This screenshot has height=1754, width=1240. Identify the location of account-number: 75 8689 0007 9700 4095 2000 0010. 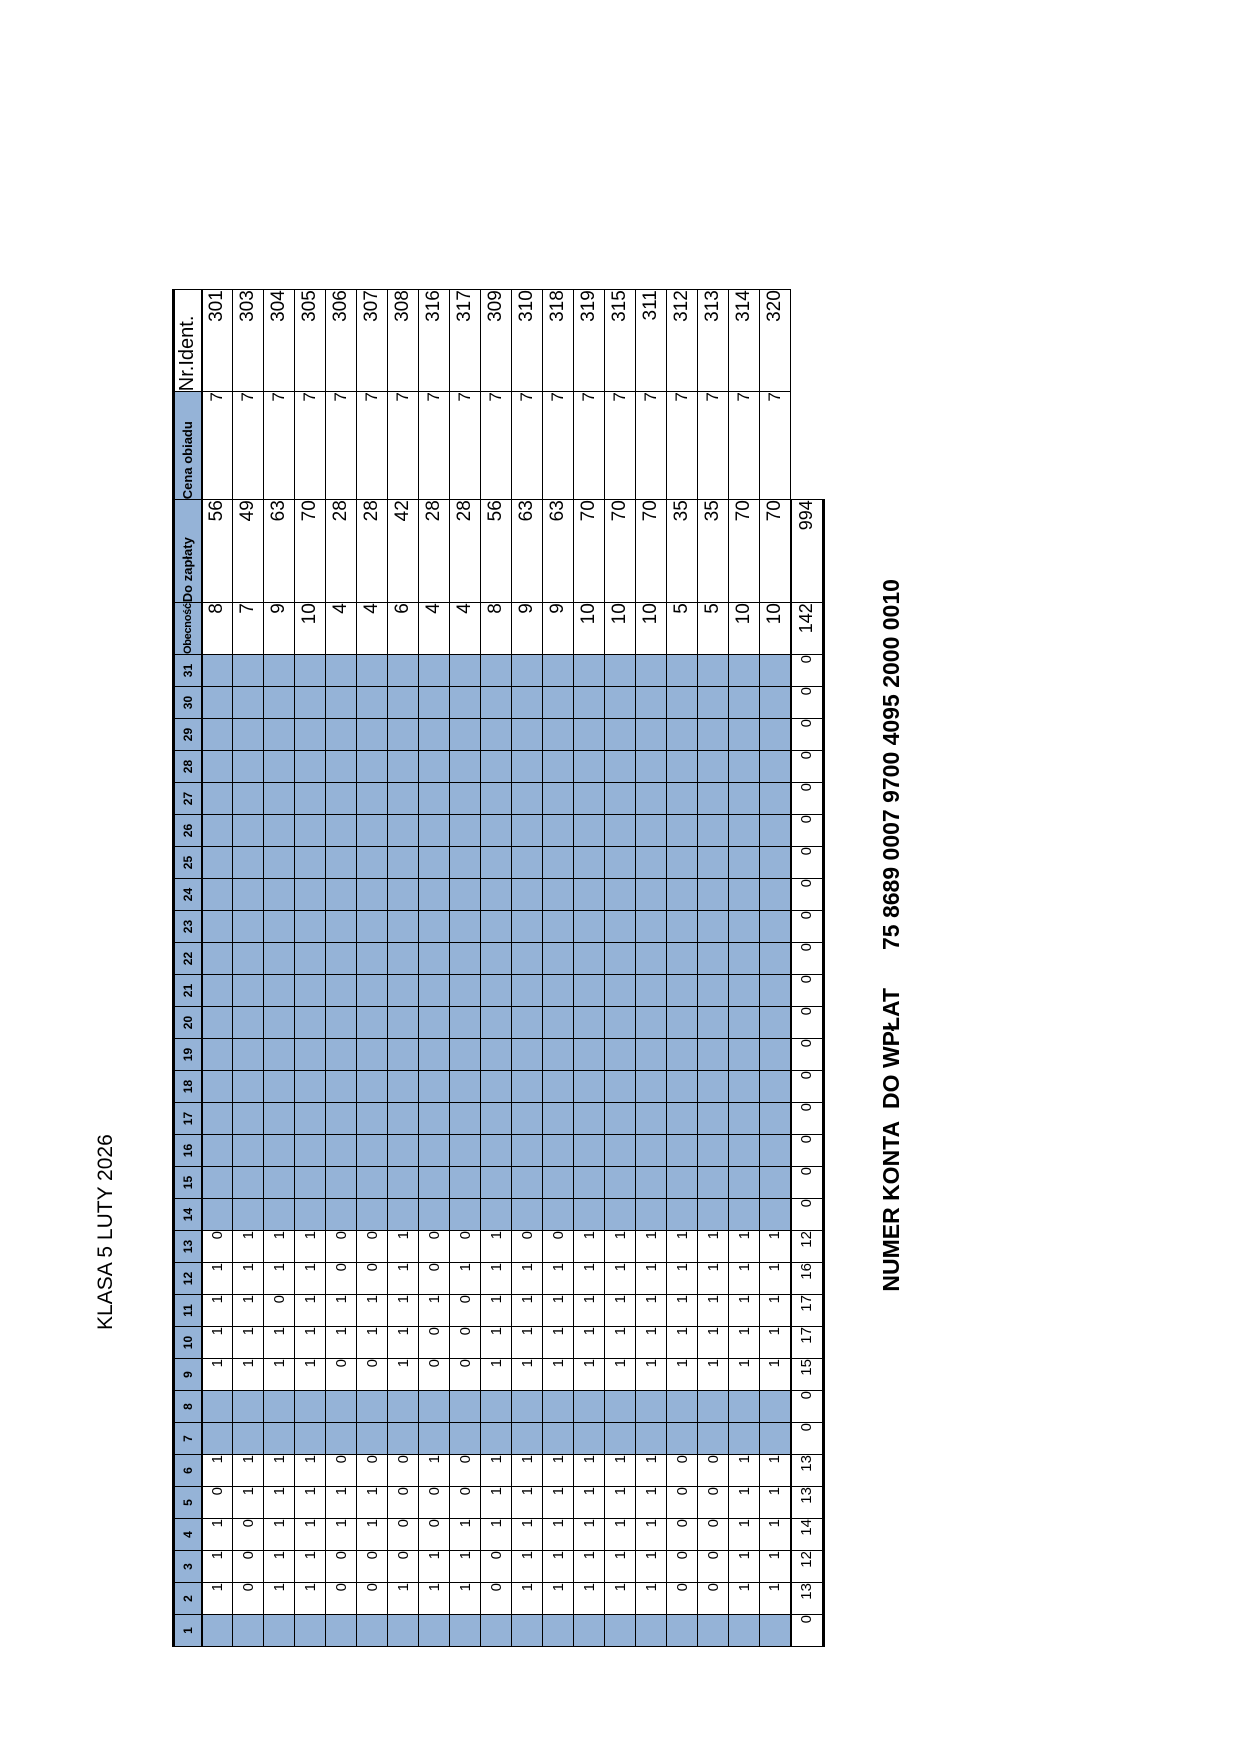
(891, 764).